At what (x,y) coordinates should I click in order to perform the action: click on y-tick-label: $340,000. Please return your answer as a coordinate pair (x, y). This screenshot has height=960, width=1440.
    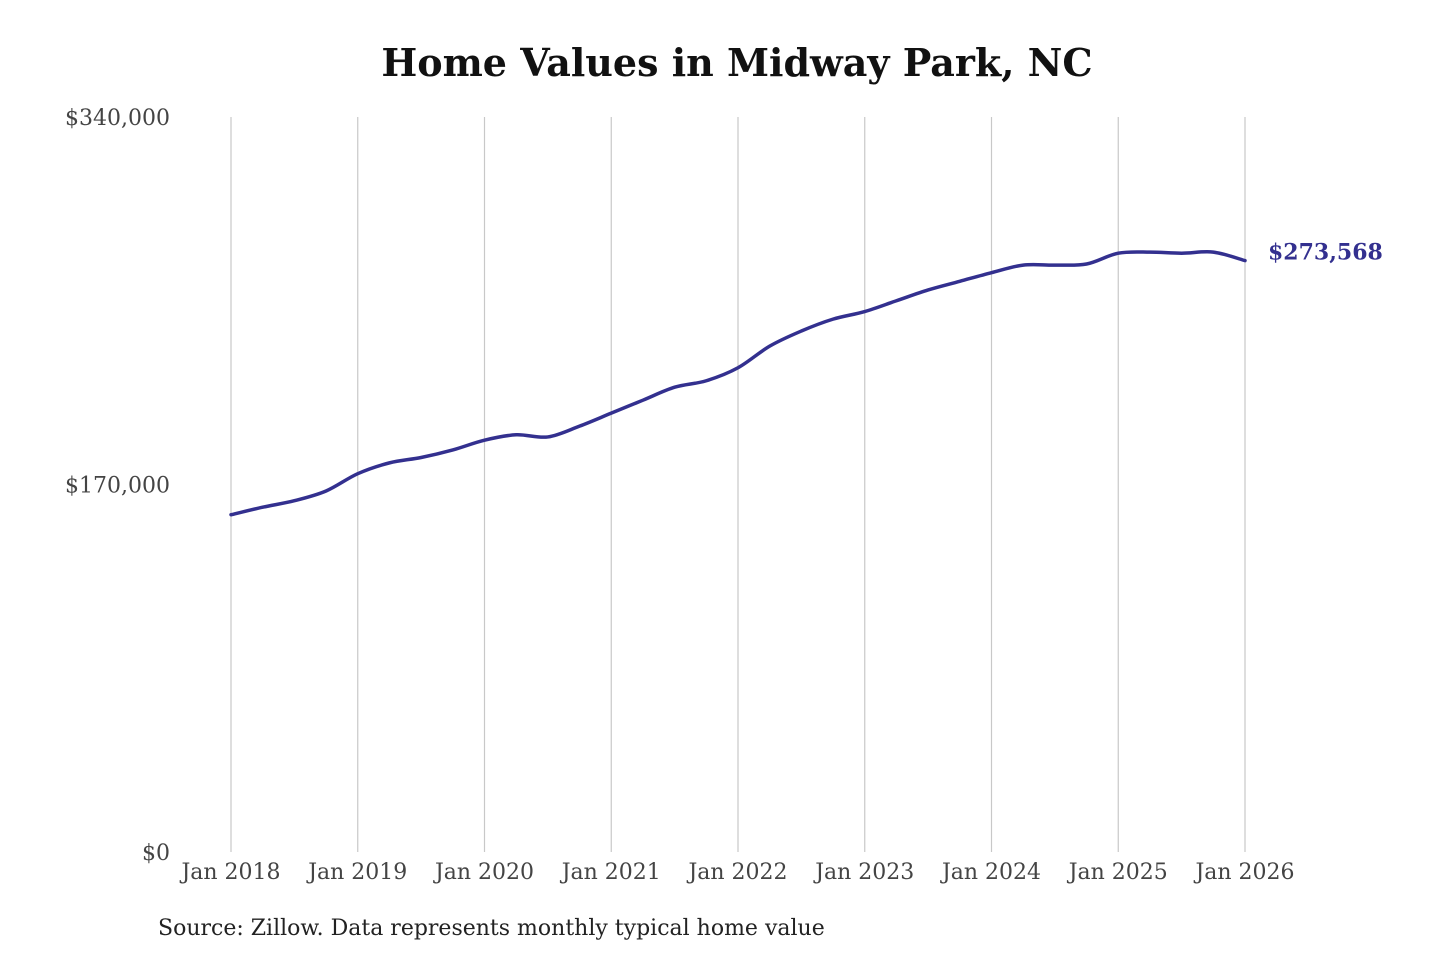
    Looking at the image, I should click on (117, 118).